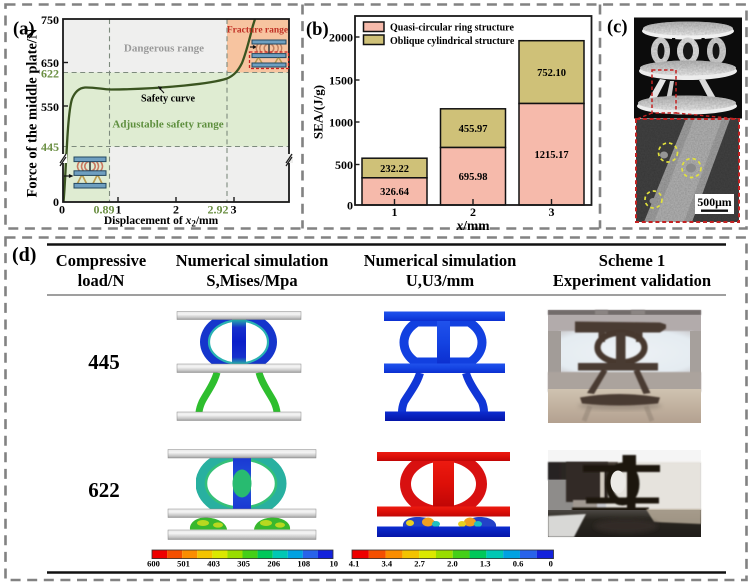 The image size is (751, 587). Describe the element at coordinates (551, 73) in the screenshot. I see `svg-text: 752.10` at that location.